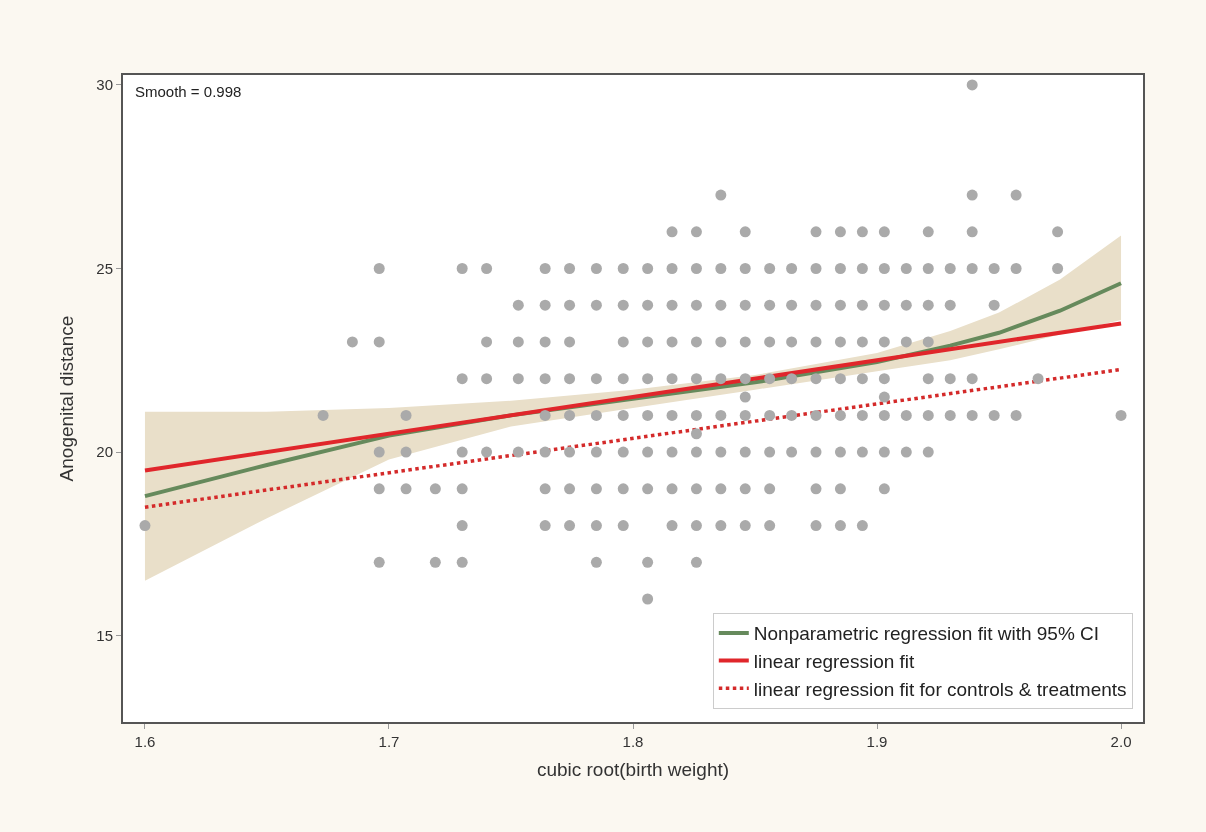 The height and width of the screenshot is (832, 1206). I want to click on y-axis-title: Anogenital distance, so click(66, 398).